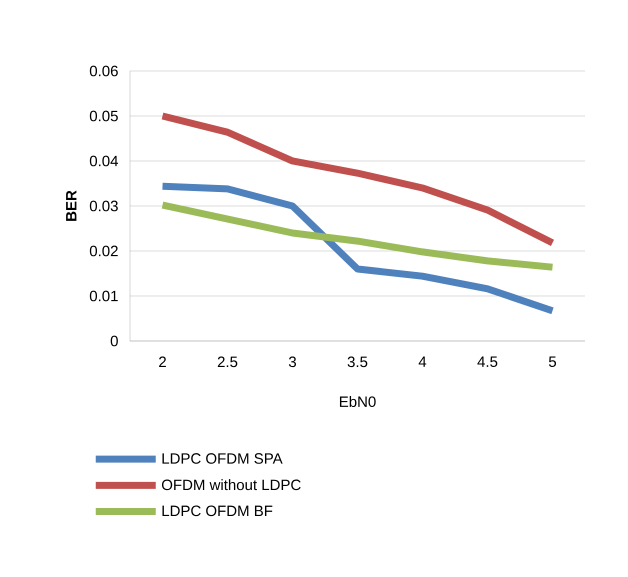 This screenshot has width=628, height=577. Describe the element at coordinates (217, 511) in the screenshot. I see `legend-label: LDPC OFDM BF` at that location.